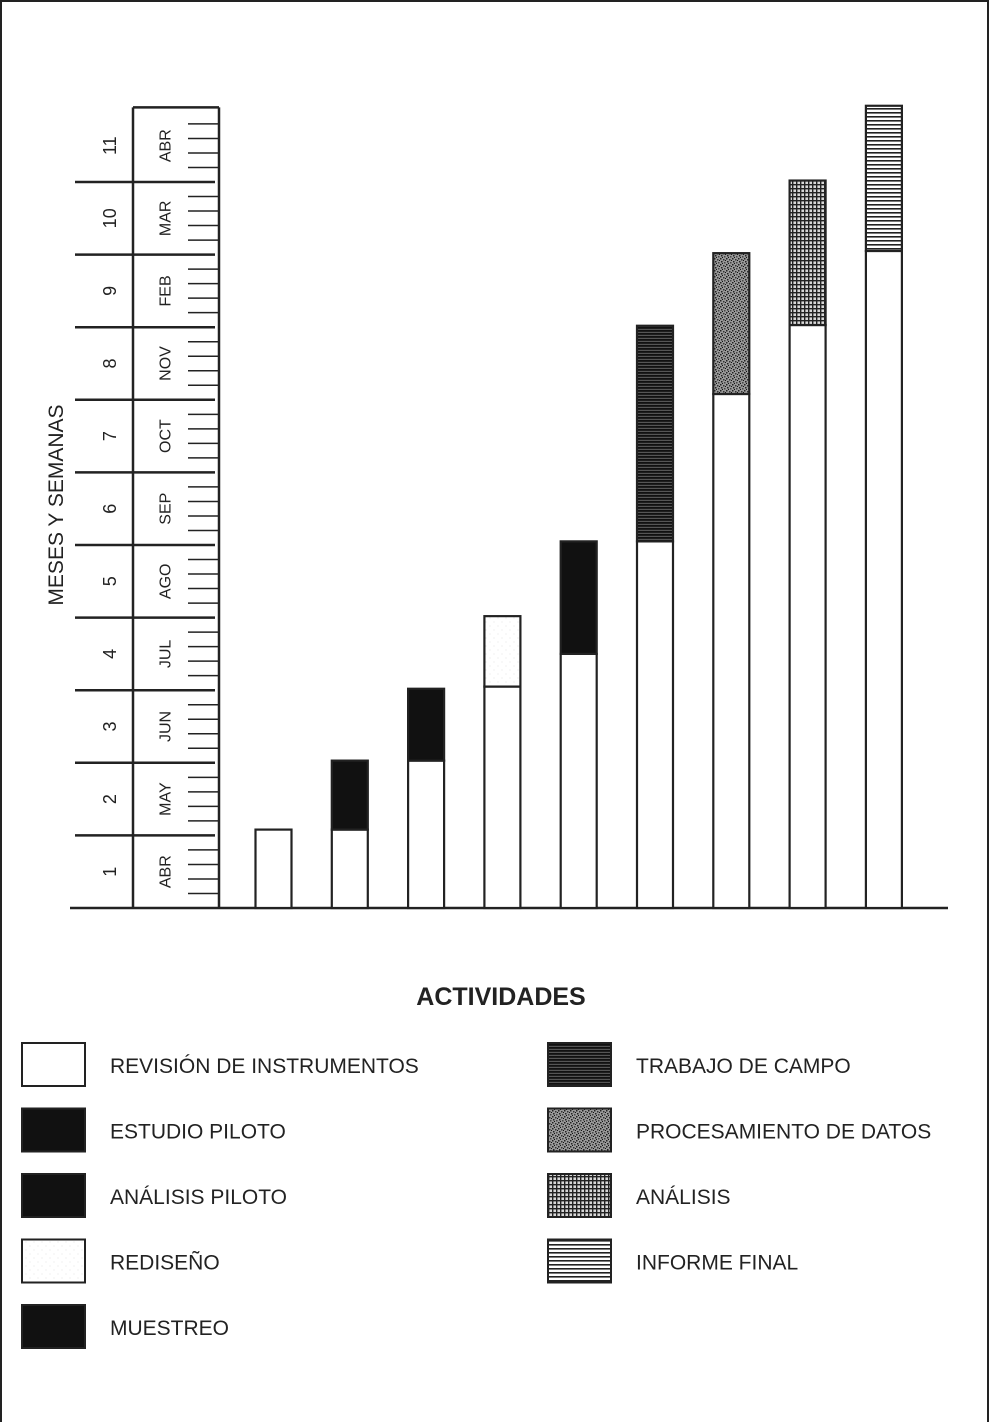 Image resolution: width=989 pixels, height=1422 pixels. What do you see at coordinates (884, 579) in the screenshot?
I see `bar-segment-9-bottom` at bounding box center [884, 579].